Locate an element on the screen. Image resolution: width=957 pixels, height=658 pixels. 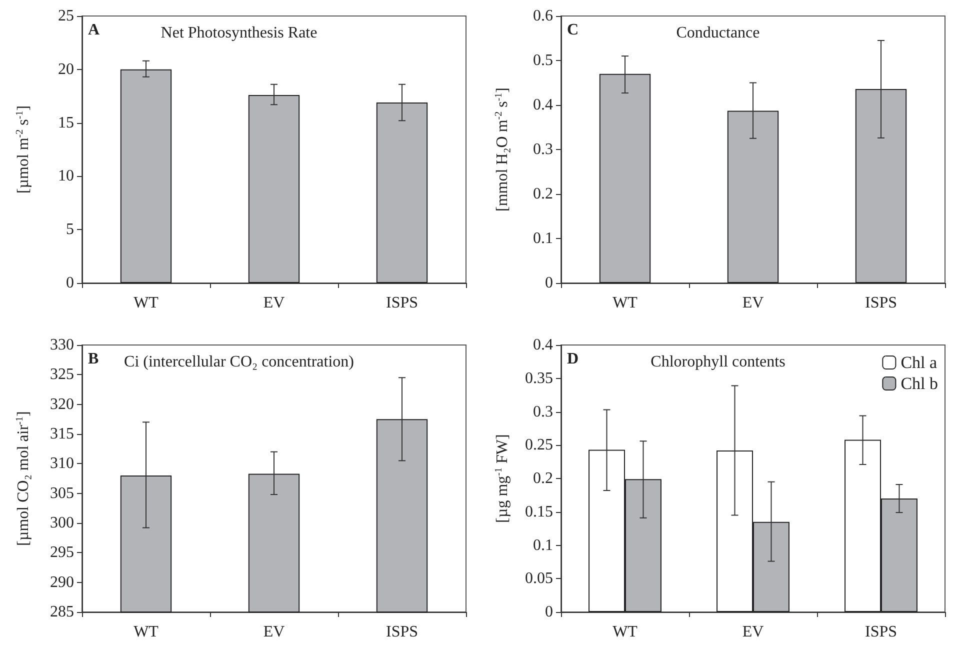
text: Net Photosynthesis Rate is located at coordinates (239, 33).